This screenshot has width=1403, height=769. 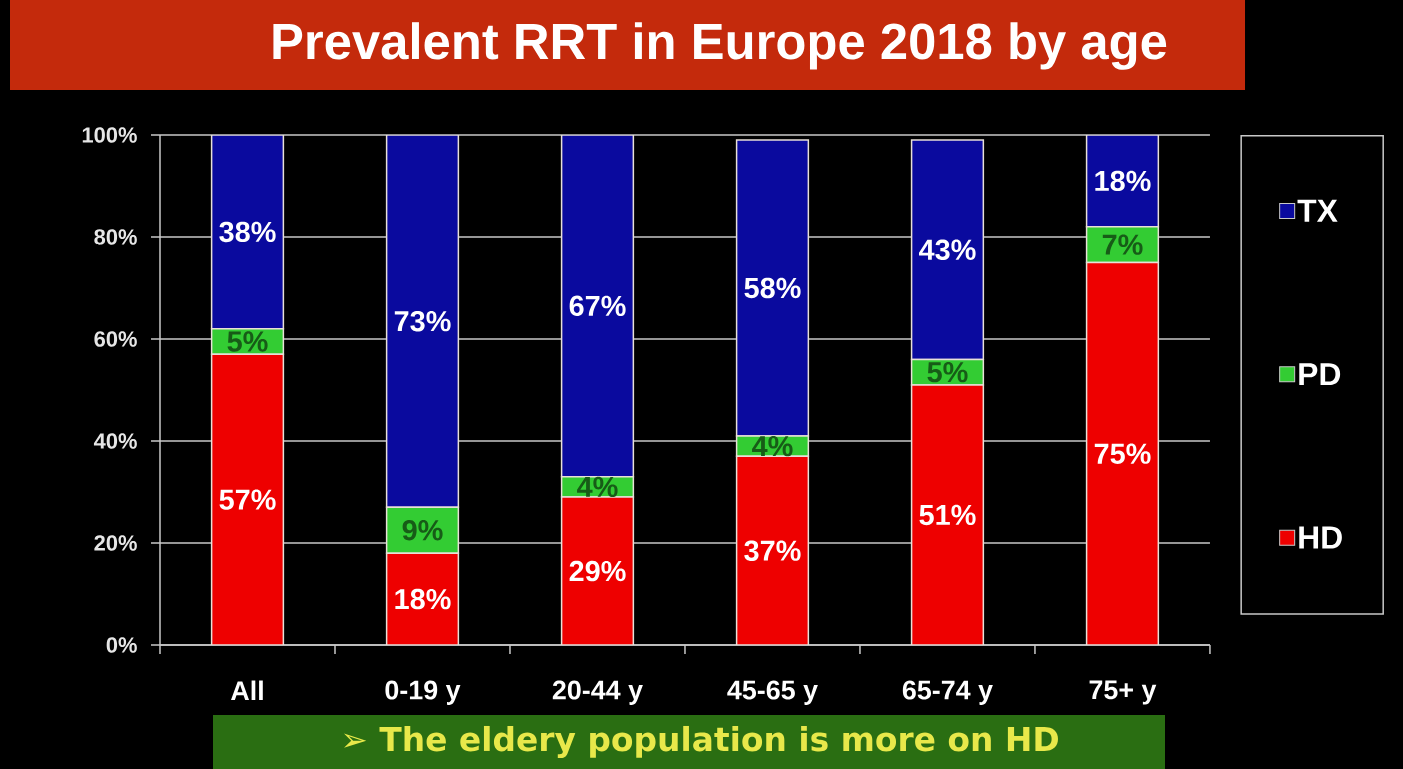 What do you see at coordinates (115, 237) in the screenshot?
I see `y-tick-label: 80%` at bounding box center [115, 237].